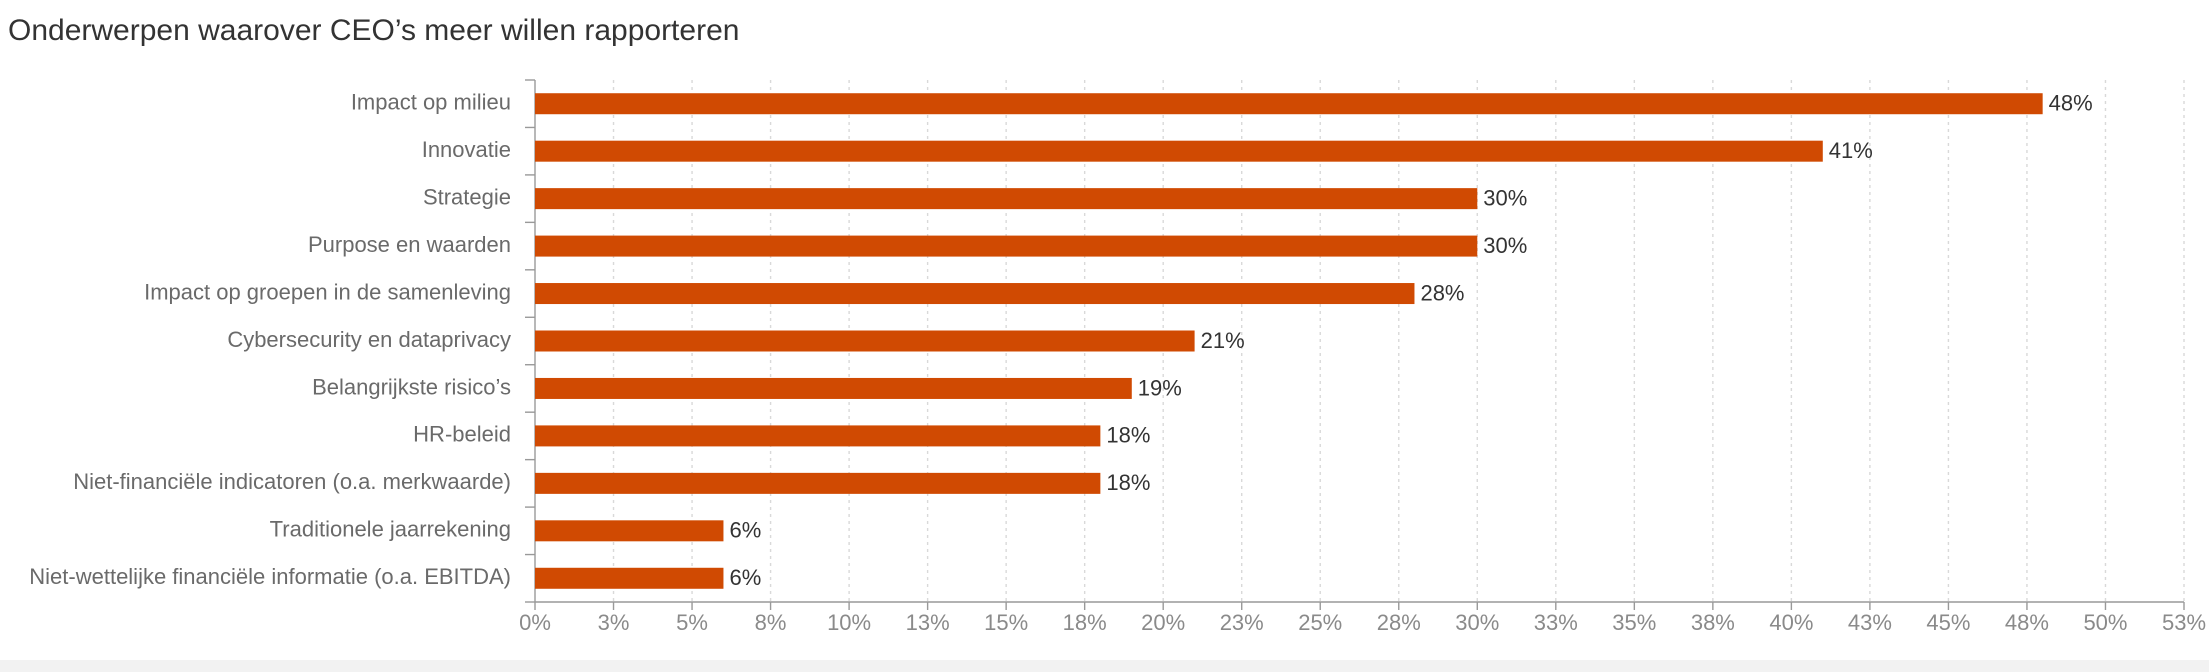 The width and height of the screenshot is (2209, 672). Describe the element at coordinates (2027, 622) in the screenshot. I see `x-tick-label: 48%` at that location.